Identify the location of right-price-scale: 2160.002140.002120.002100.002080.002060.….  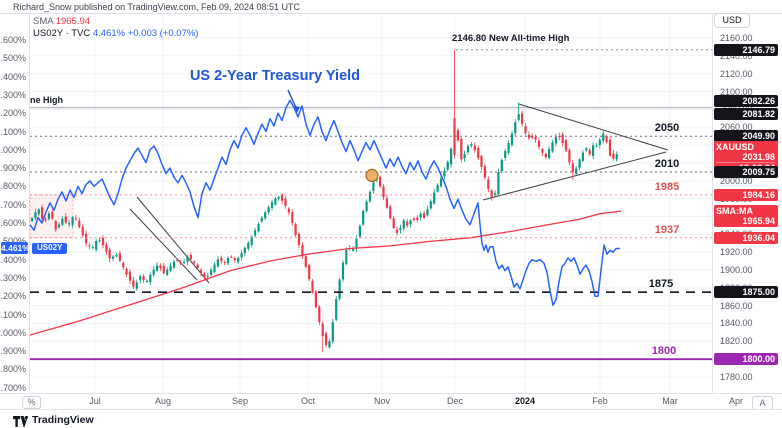
(747, 203).